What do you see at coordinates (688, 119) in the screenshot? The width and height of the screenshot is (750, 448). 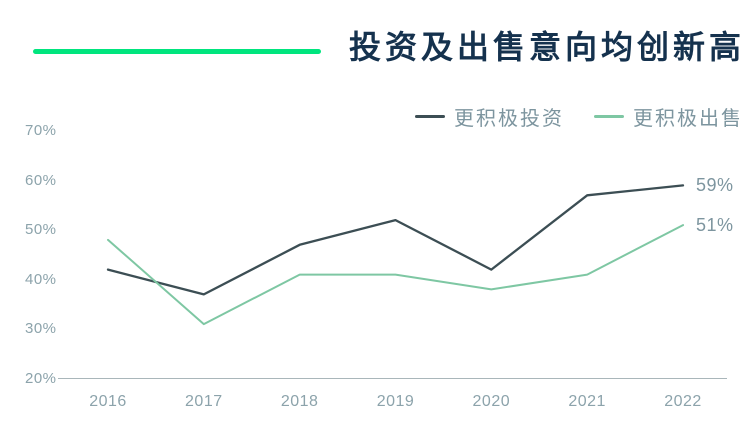 I see `legend-label-sell: 更积极出售` at bounding box center [688, 119].